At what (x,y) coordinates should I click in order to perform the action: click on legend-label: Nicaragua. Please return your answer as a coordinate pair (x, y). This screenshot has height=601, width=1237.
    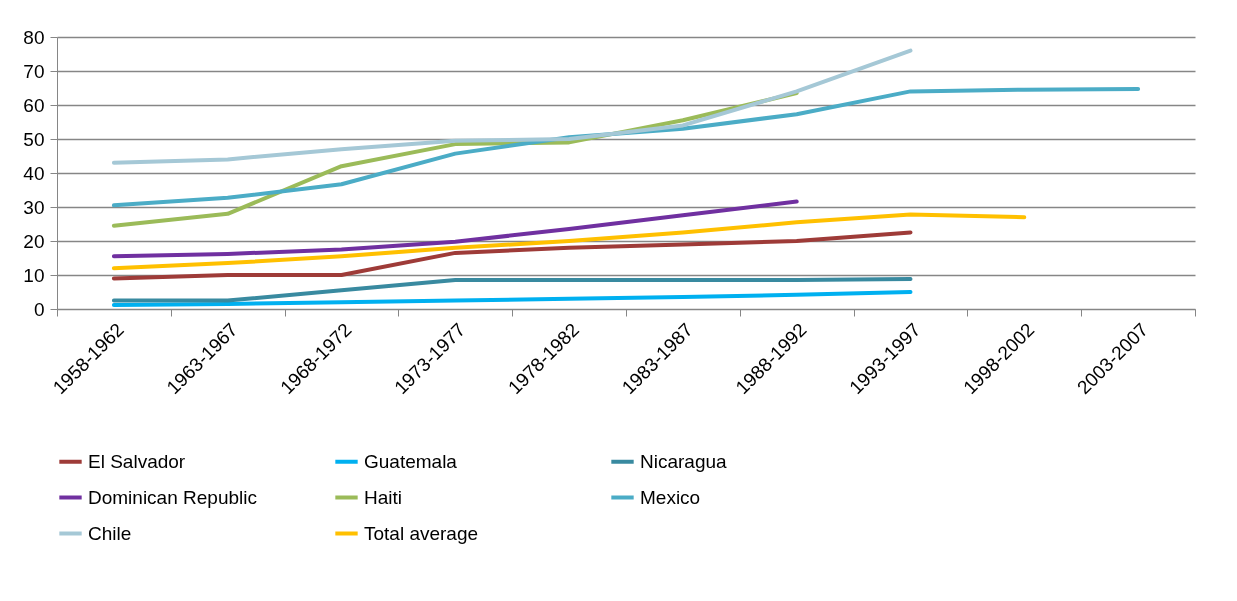
    Looking at the image, I should click on (684, 461).